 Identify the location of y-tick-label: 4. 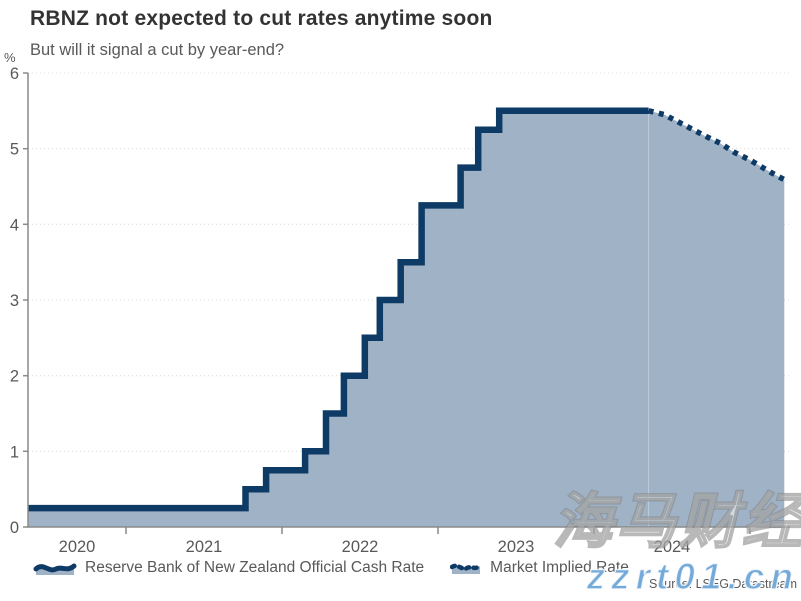
(14, 225).